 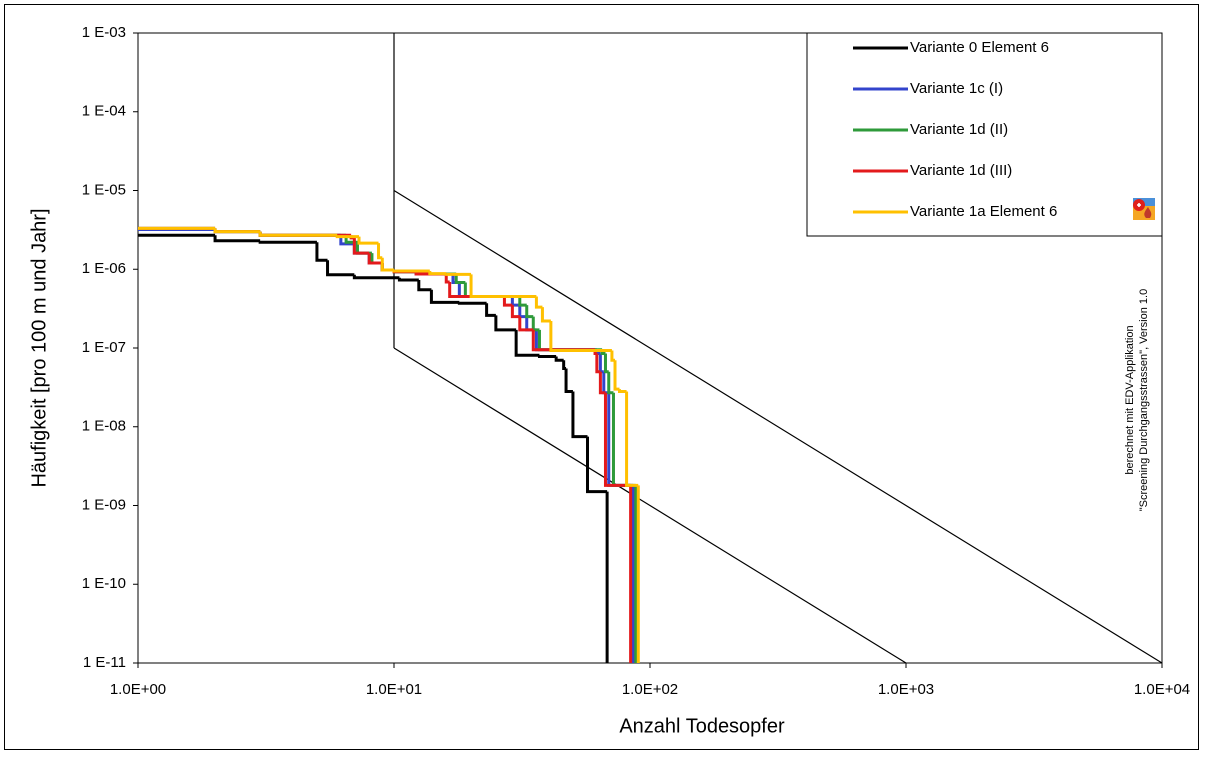 I want to click on x-tick-label: 1.0E+03, so click(x=906, y=689).